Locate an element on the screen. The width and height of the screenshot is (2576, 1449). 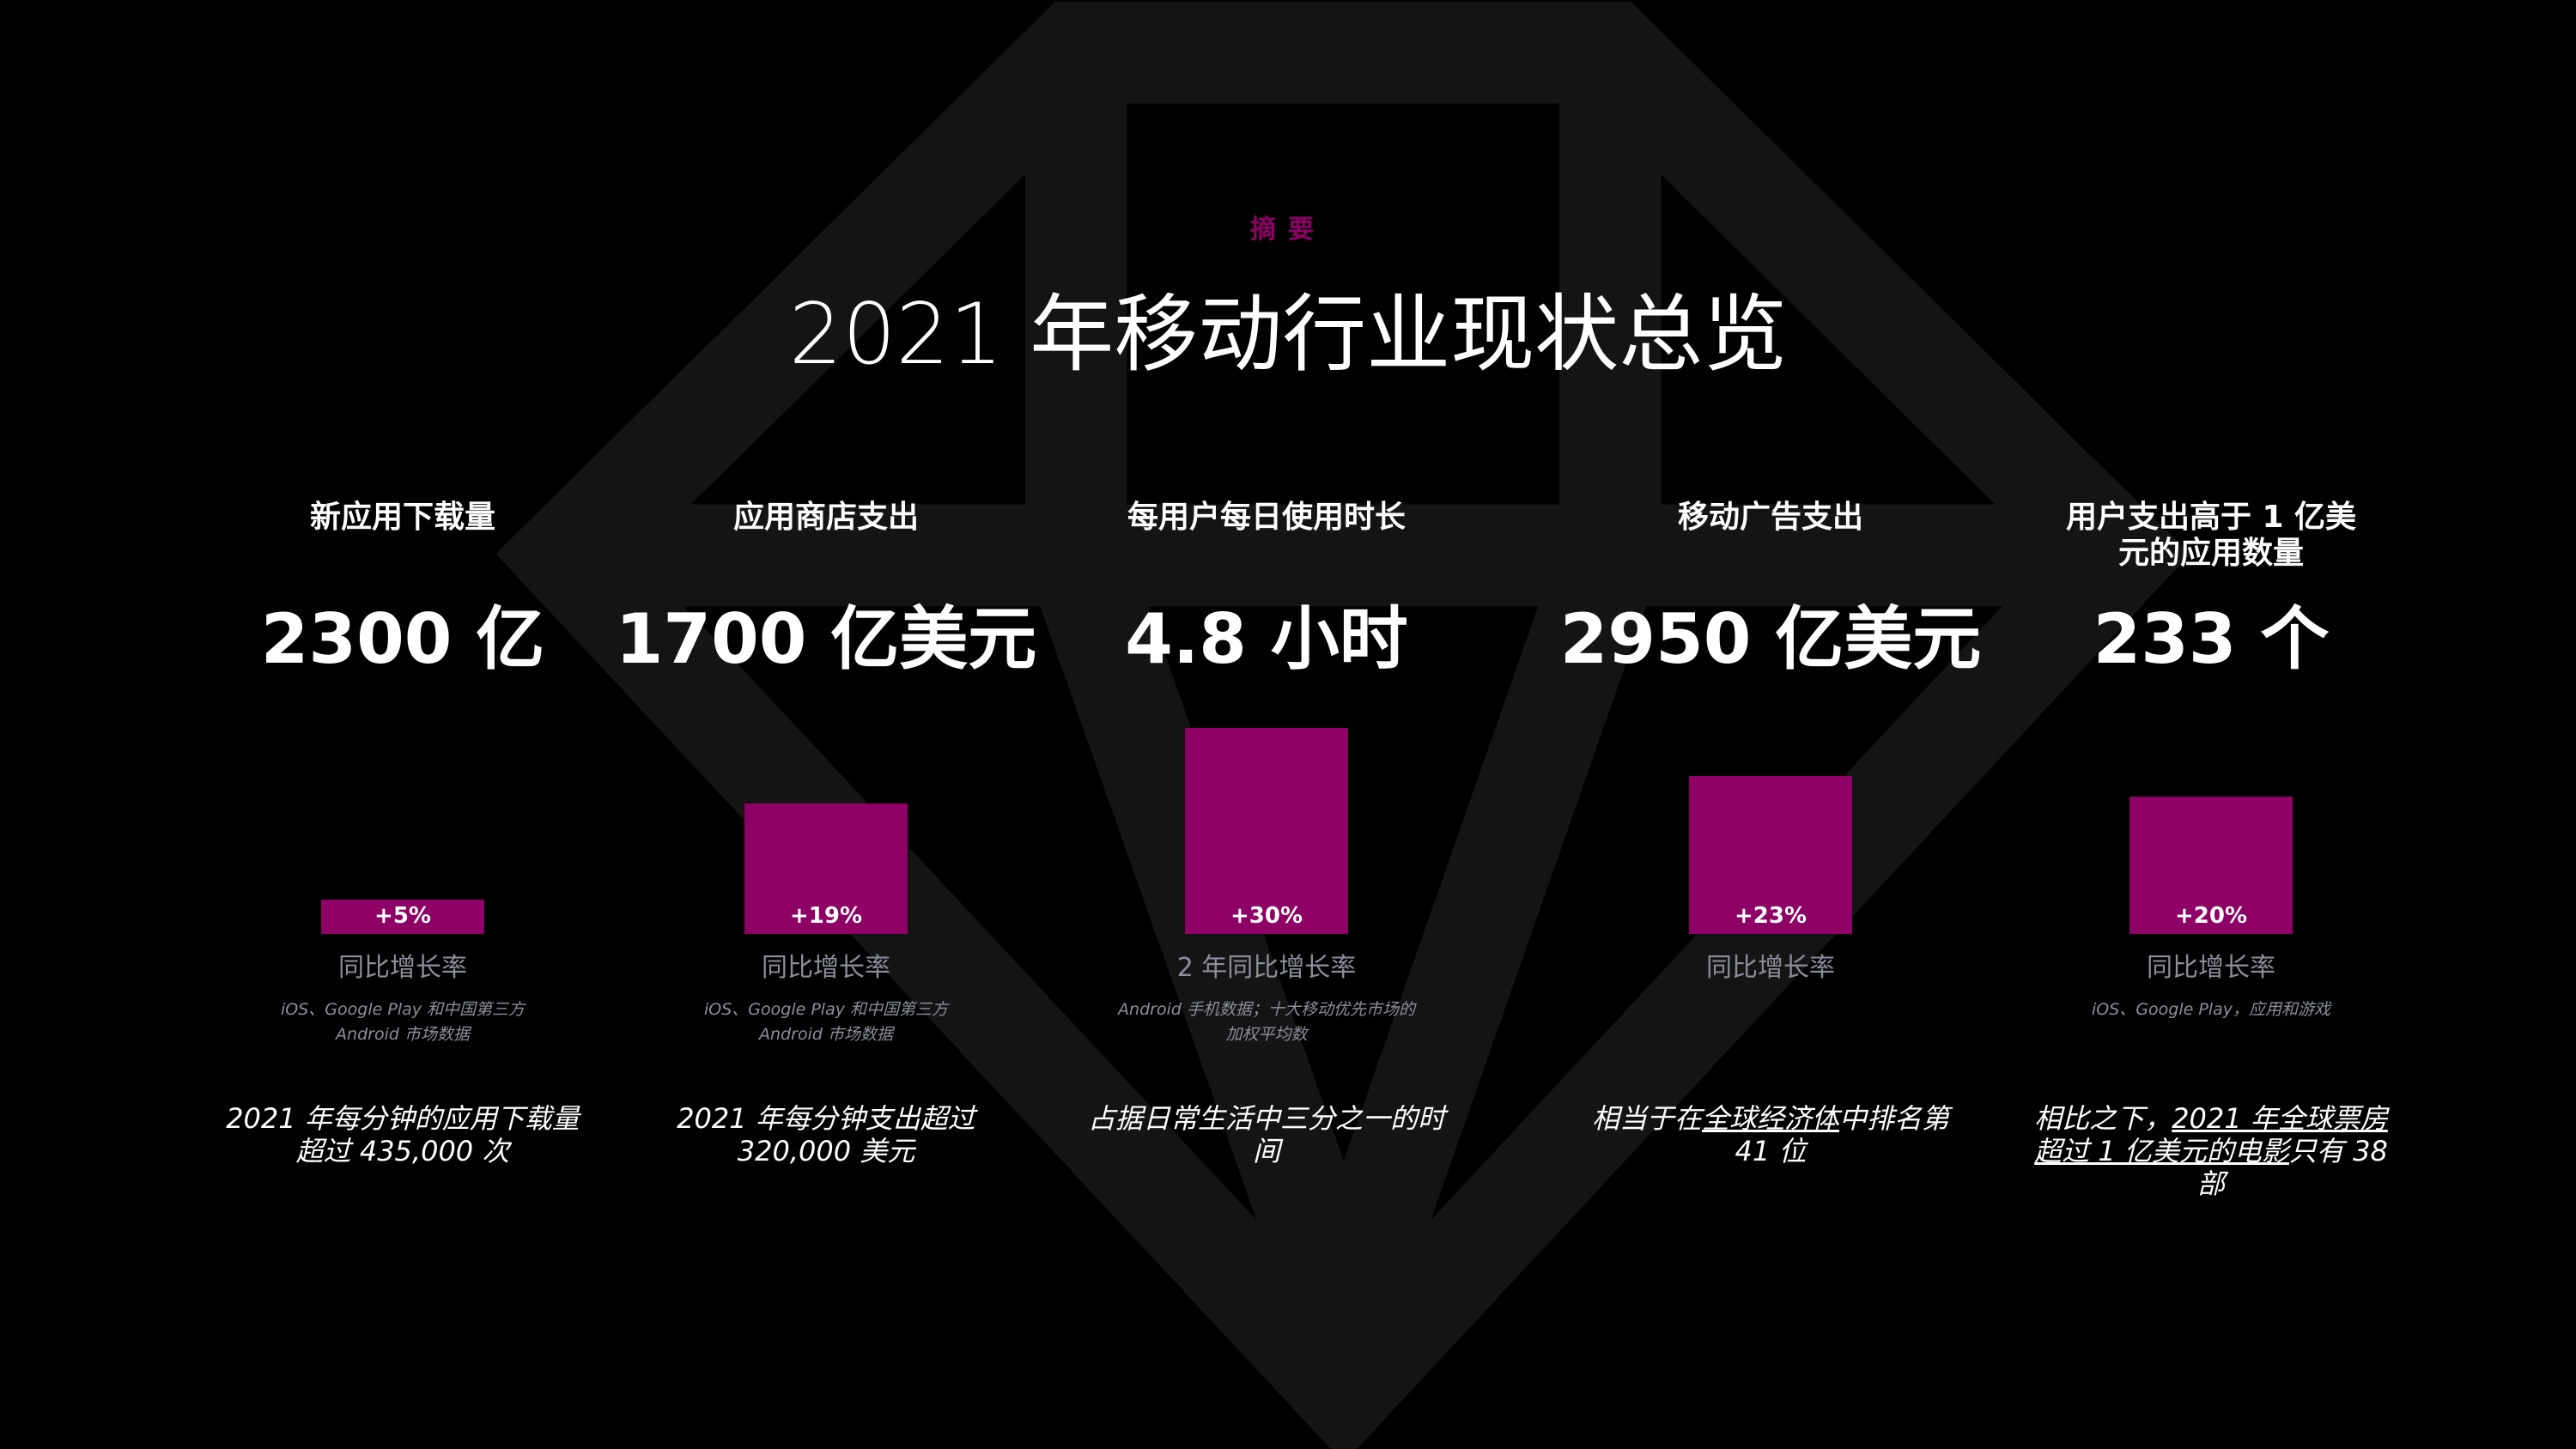
growth-label: +23% is located at coordinates (1770, 916).